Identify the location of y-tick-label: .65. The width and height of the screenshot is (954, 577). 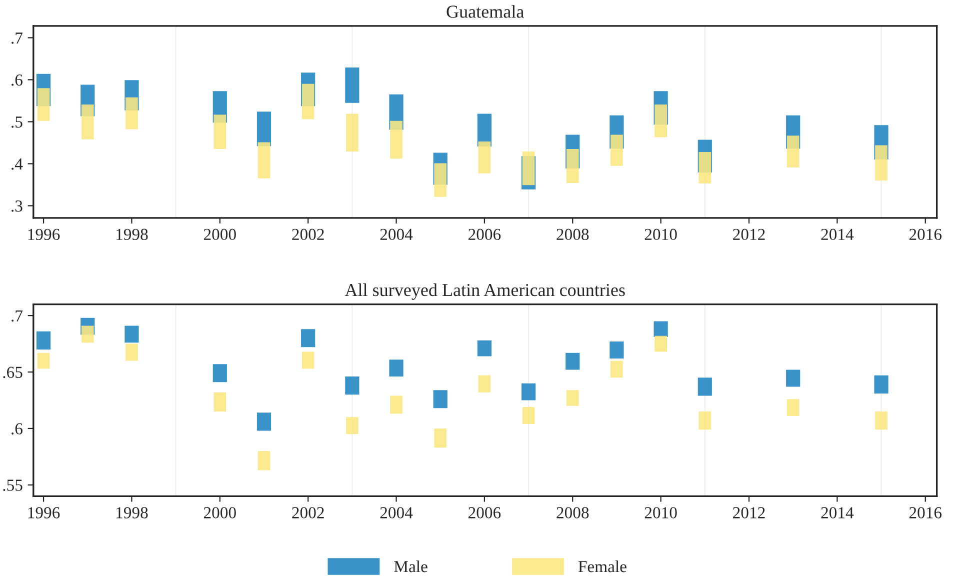
(12, 372).